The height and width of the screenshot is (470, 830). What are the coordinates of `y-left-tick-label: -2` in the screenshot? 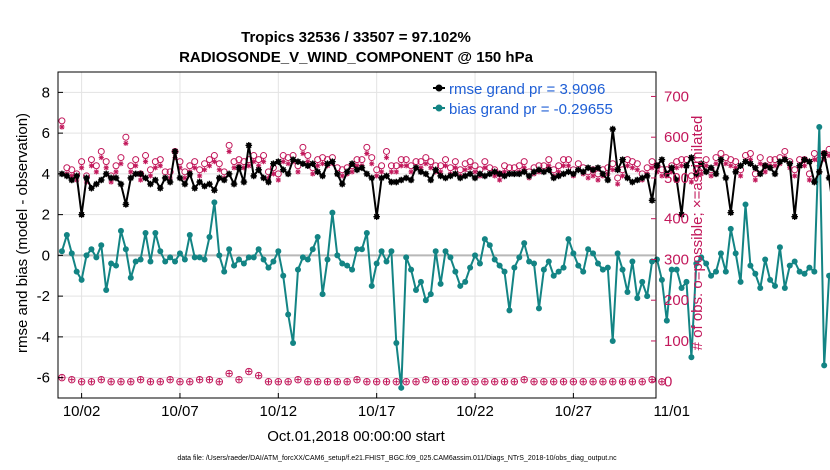 It's located at (43, 296).